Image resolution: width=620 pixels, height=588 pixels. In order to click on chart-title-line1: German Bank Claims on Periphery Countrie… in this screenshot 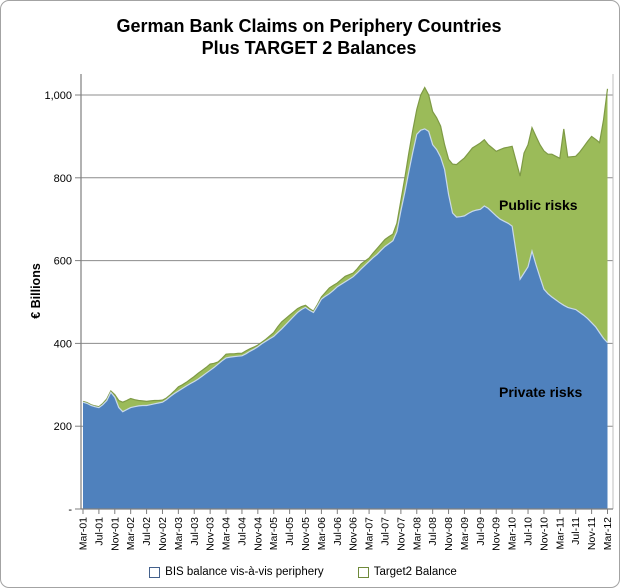, I will do `click(309, 26)`.